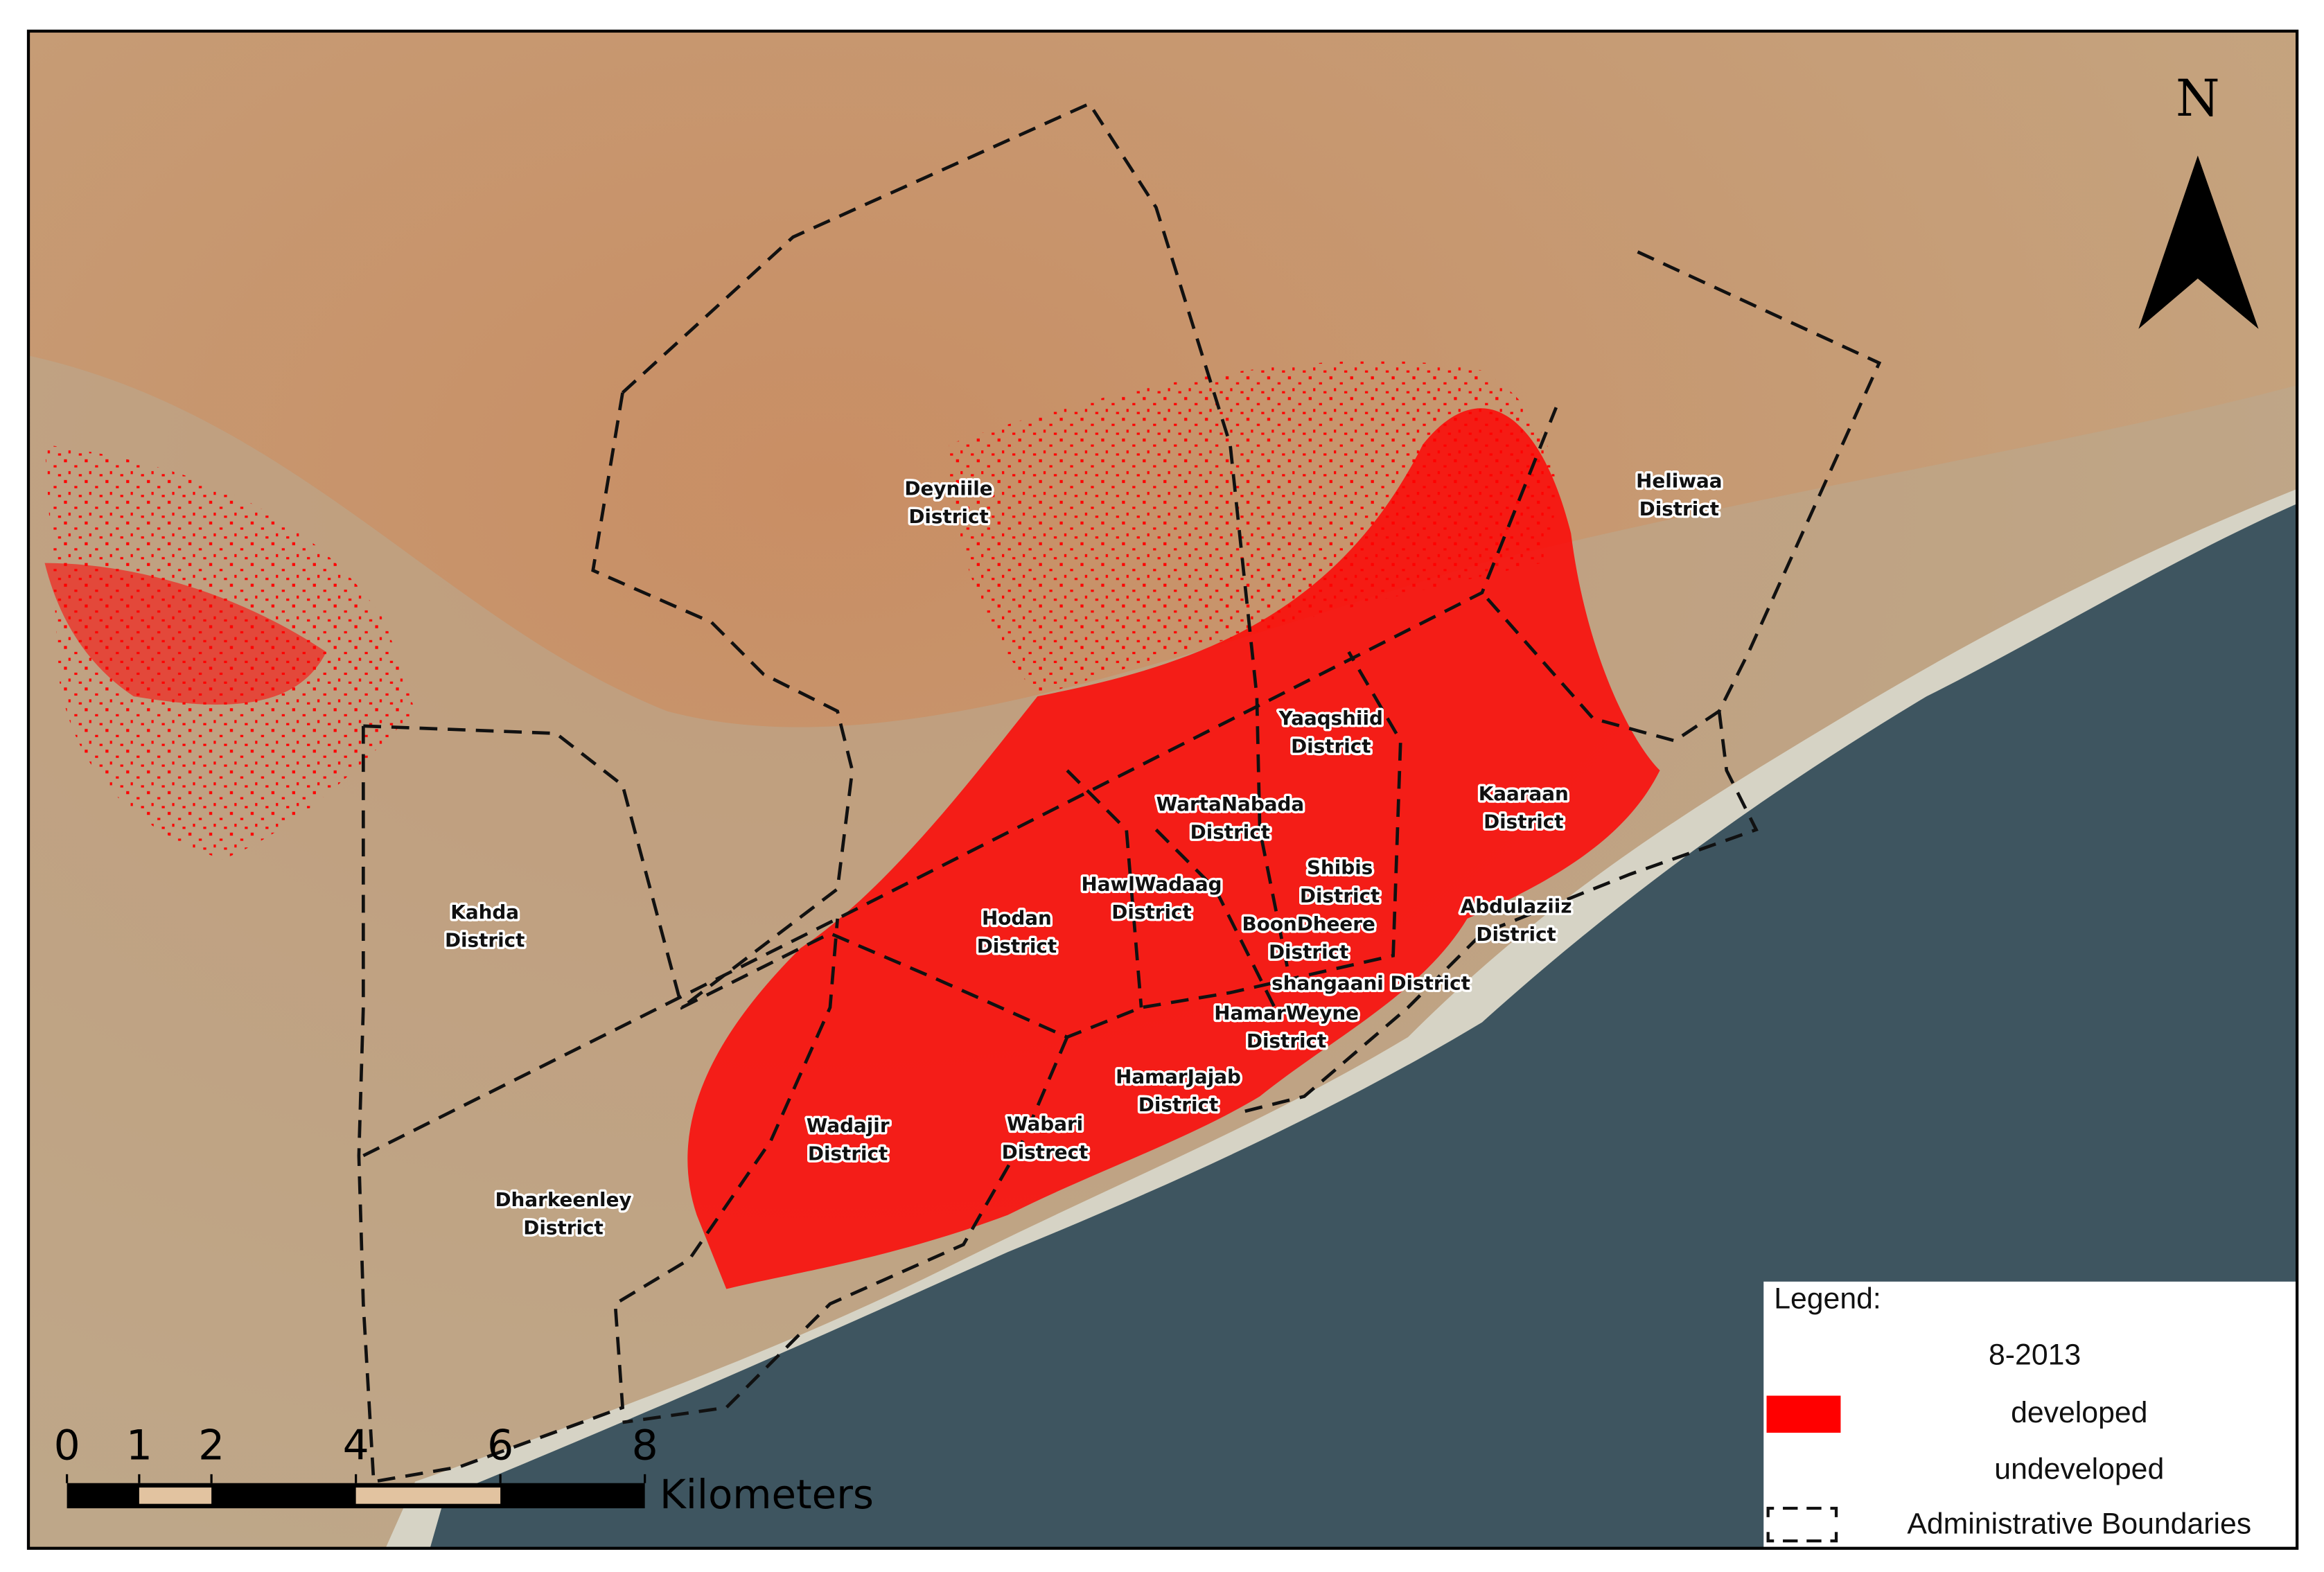 This screenshot has width=2324, height=1572. I want to click on district-label: shangaani District, so click(1370, 983).